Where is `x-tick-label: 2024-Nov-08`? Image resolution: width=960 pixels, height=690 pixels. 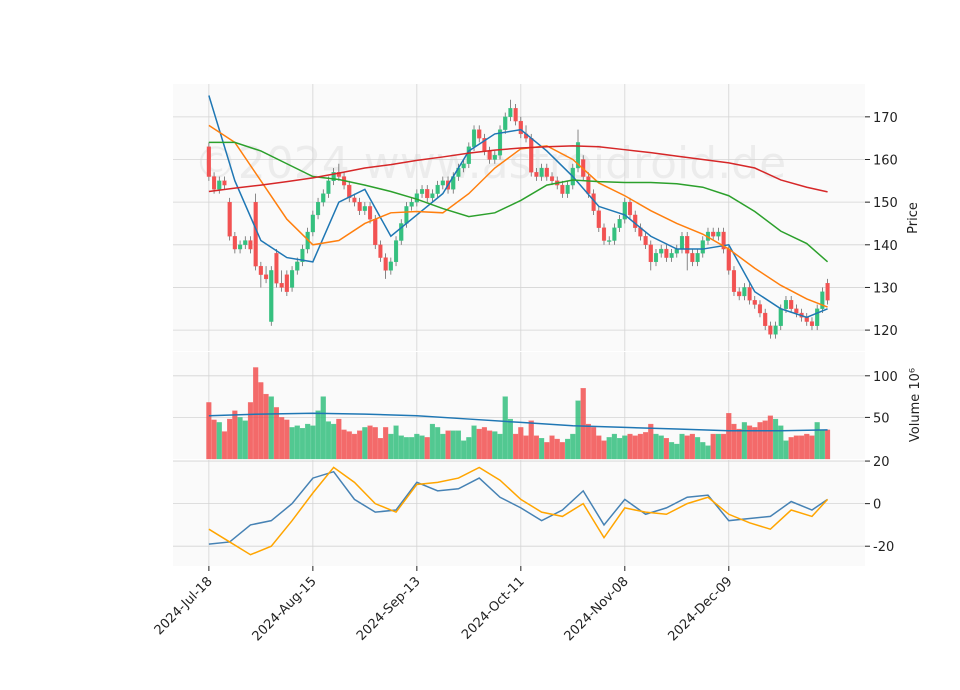 x-tick-label: 2024-Nov-08 is located at coordinates (597, 609).